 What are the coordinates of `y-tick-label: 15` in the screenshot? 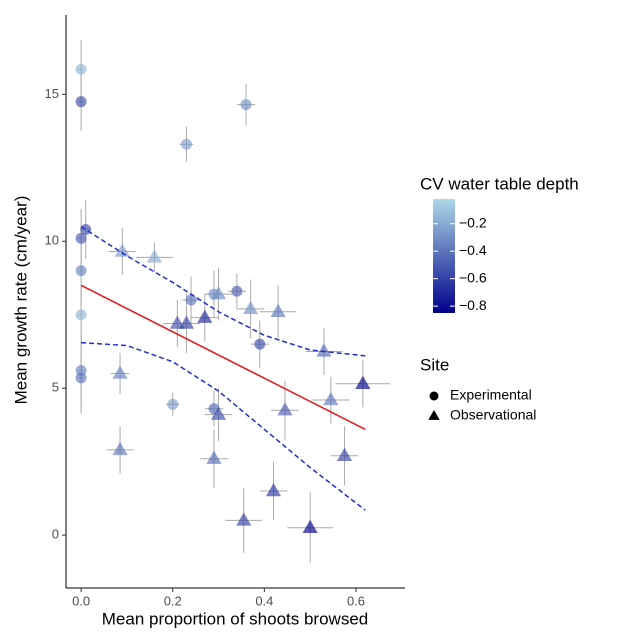 It's located at (52, 93).